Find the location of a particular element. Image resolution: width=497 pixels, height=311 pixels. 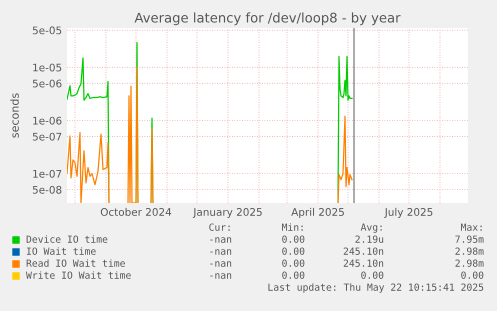

y-tick-label: 1e-06 is located at coordinates (47, 120).